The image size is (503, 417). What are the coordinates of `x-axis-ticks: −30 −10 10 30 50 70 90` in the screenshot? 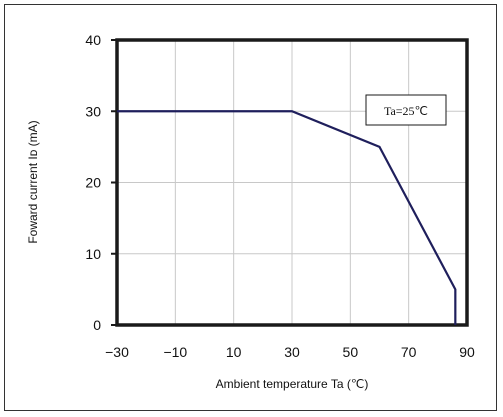 It's located at (290, 352).